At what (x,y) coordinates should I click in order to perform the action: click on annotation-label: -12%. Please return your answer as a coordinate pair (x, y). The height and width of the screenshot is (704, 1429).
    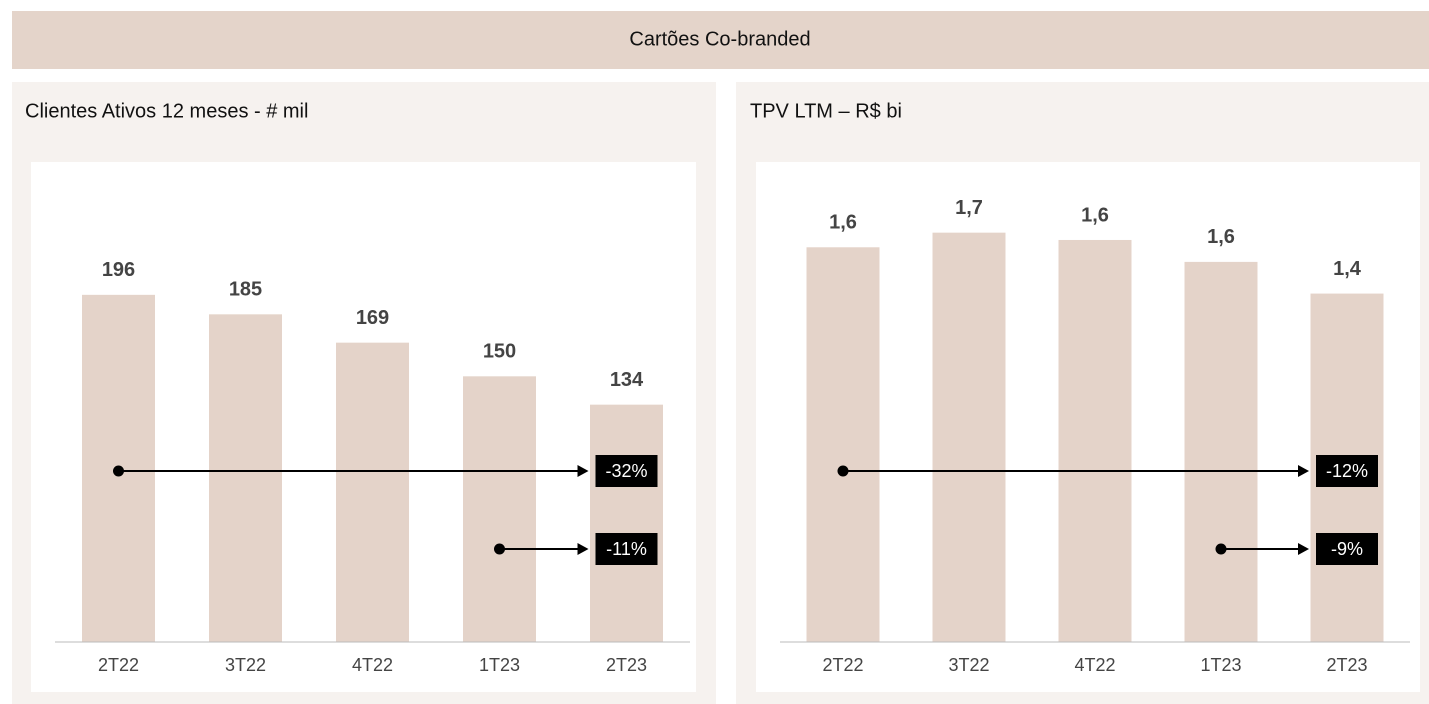
    Looking at the image, I should click on (1347, 471).